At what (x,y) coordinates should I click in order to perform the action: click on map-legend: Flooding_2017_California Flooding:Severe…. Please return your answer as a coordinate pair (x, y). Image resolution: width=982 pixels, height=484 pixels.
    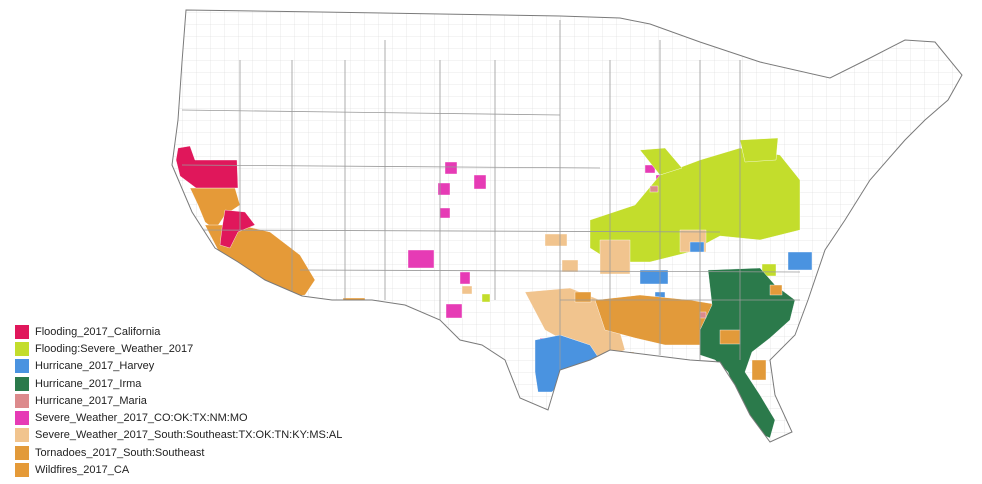
    Looking at the image, I should click on (195, 401).